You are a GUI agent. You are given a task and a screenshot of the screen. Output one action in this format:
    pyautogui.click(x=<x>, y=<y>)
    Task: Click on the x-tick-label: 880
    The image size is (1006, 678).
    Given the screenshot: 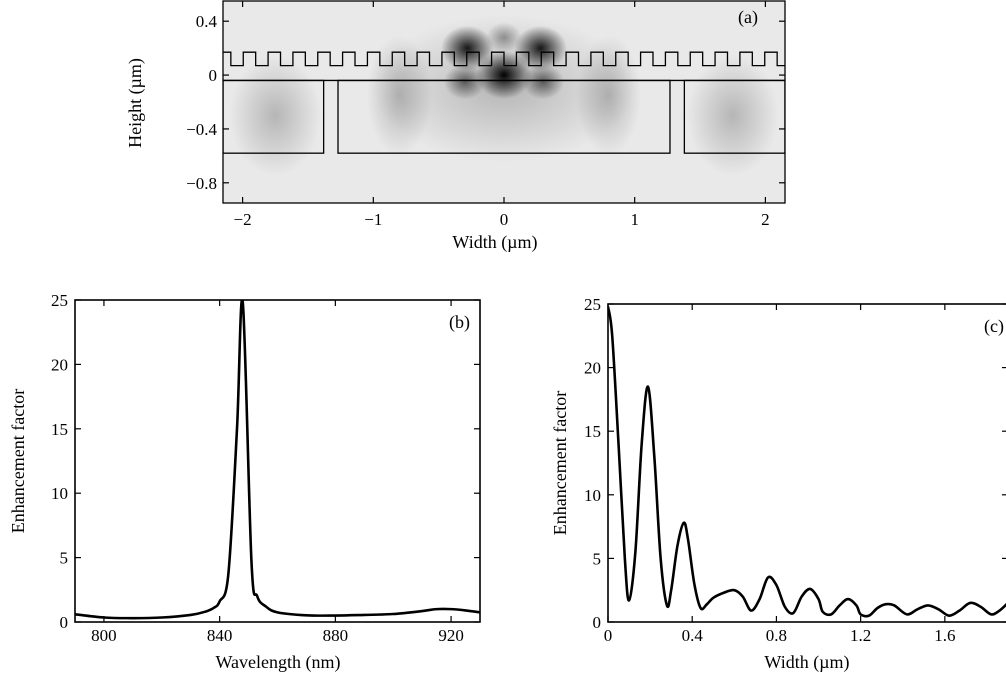 What is the action you would take?
    pyautogui.click(x=336, y=635)
    